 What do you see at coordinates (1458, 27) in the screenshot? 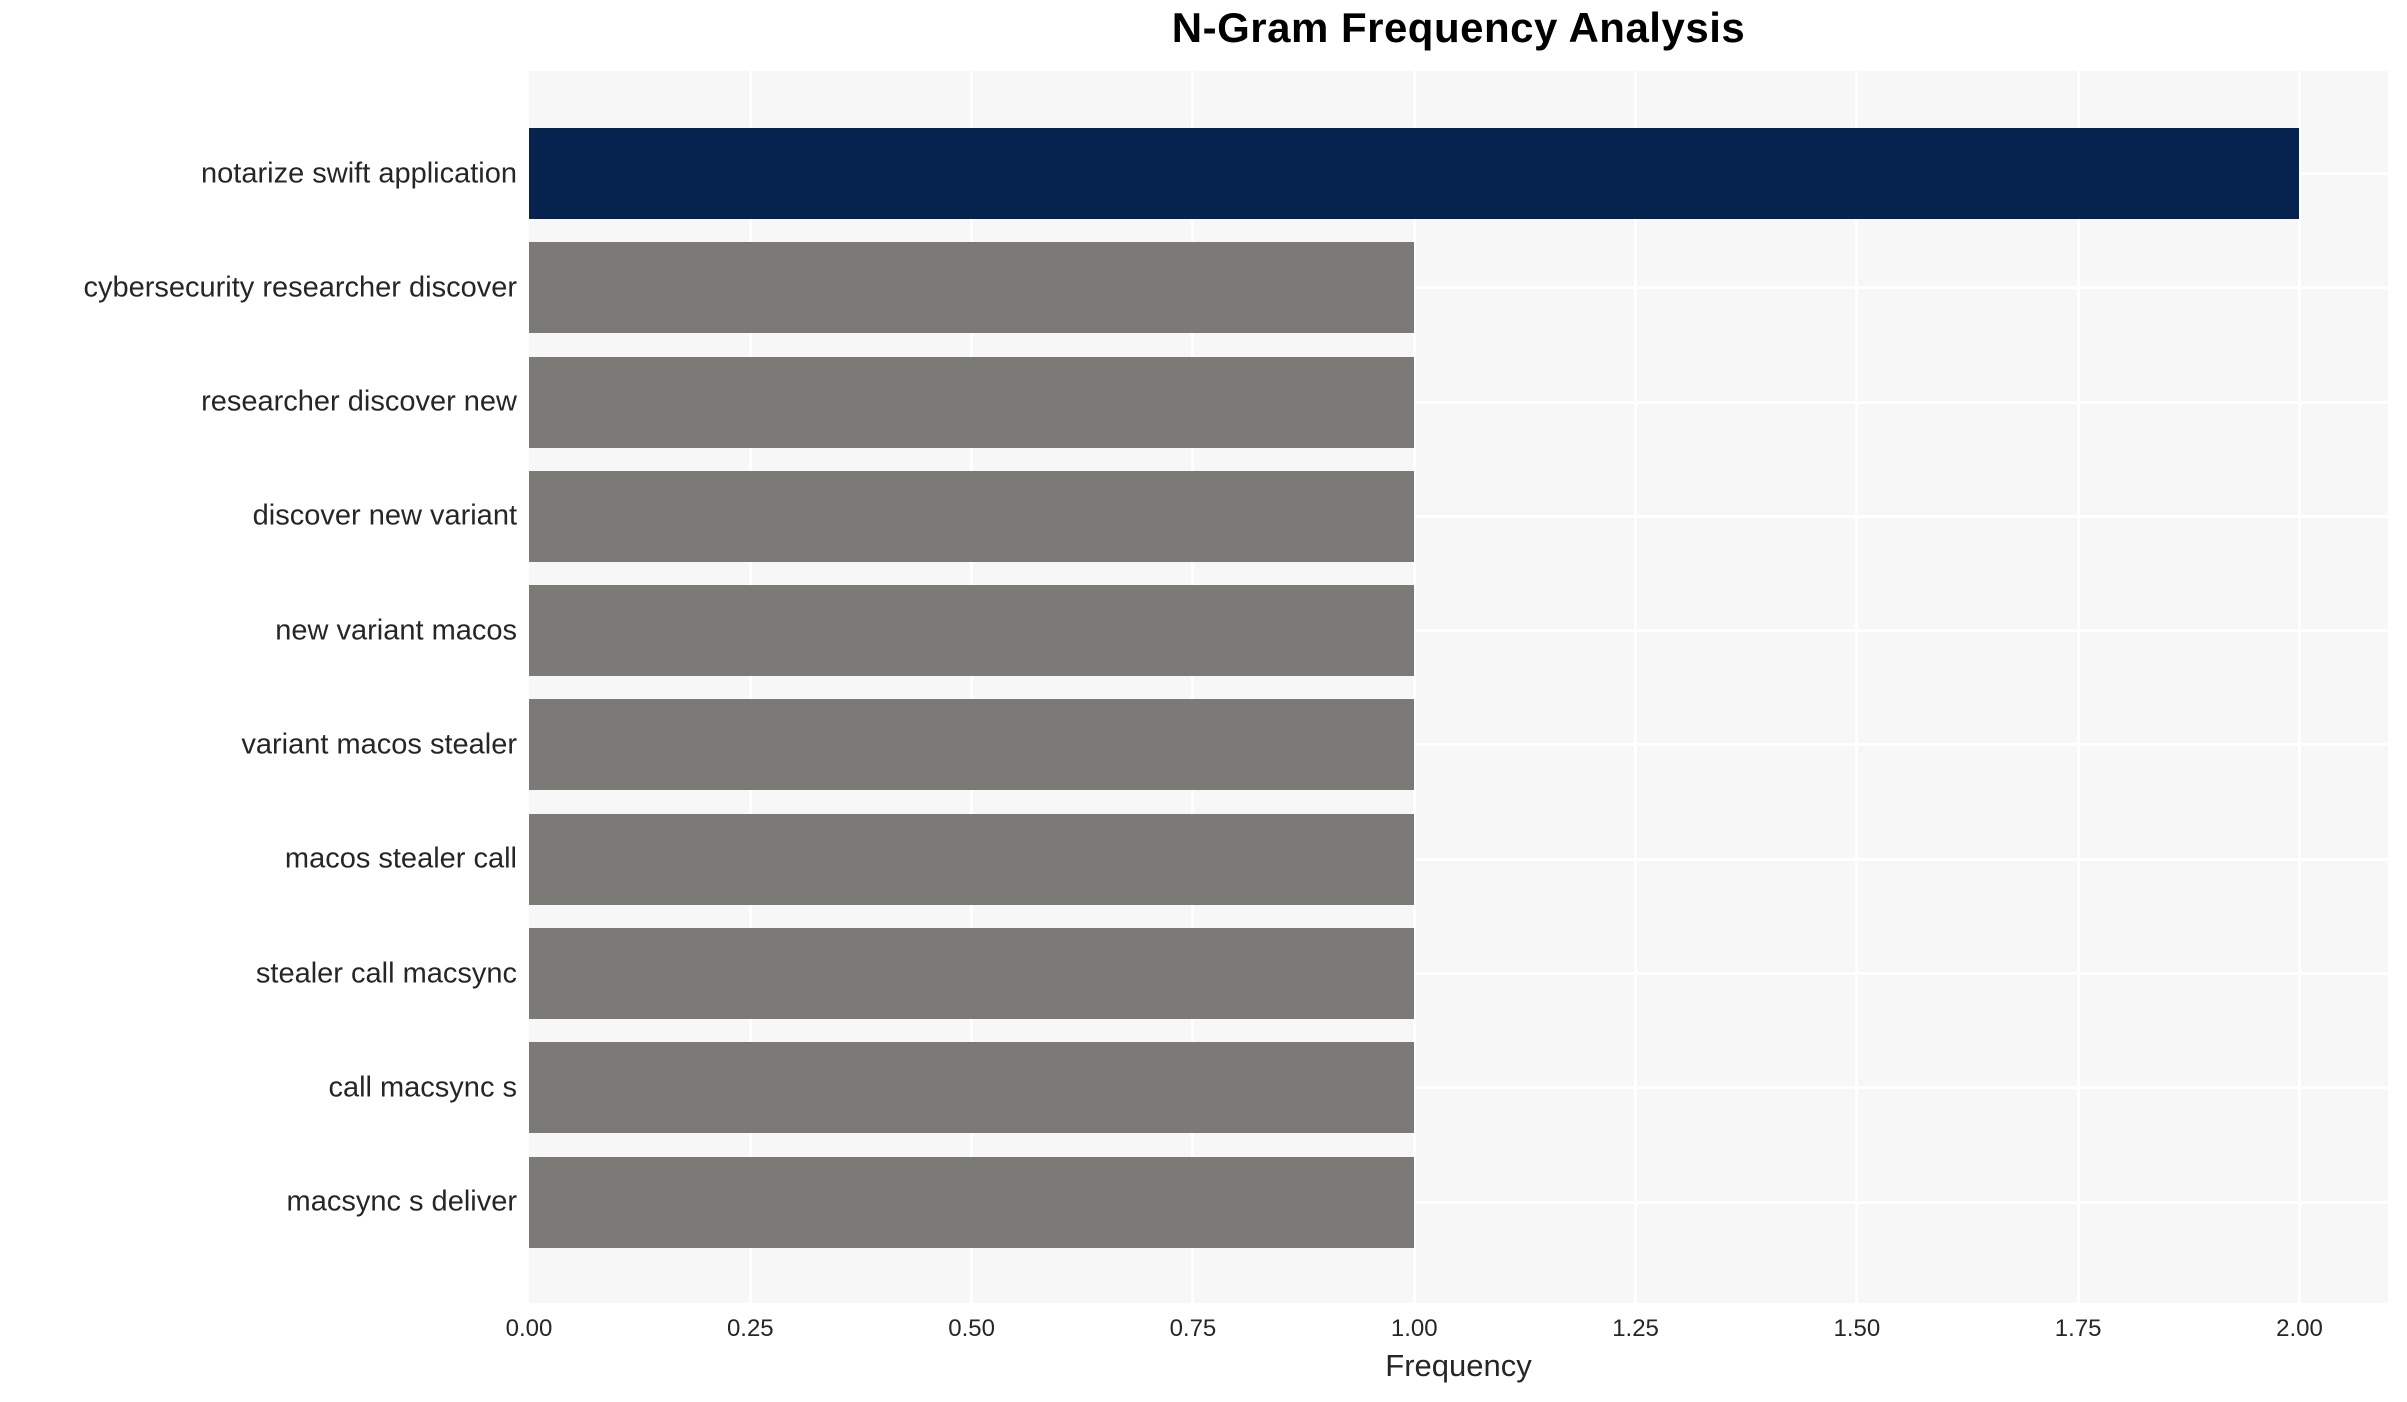
I see `chart-title: N-Gram Frequency Analysis` at bounding box center [1458, 27].